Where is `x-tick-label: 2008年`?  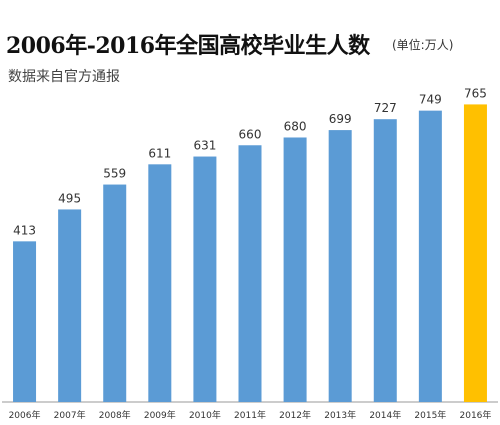 x-tick-label: 2008年 is located at coordinates (115, 415).